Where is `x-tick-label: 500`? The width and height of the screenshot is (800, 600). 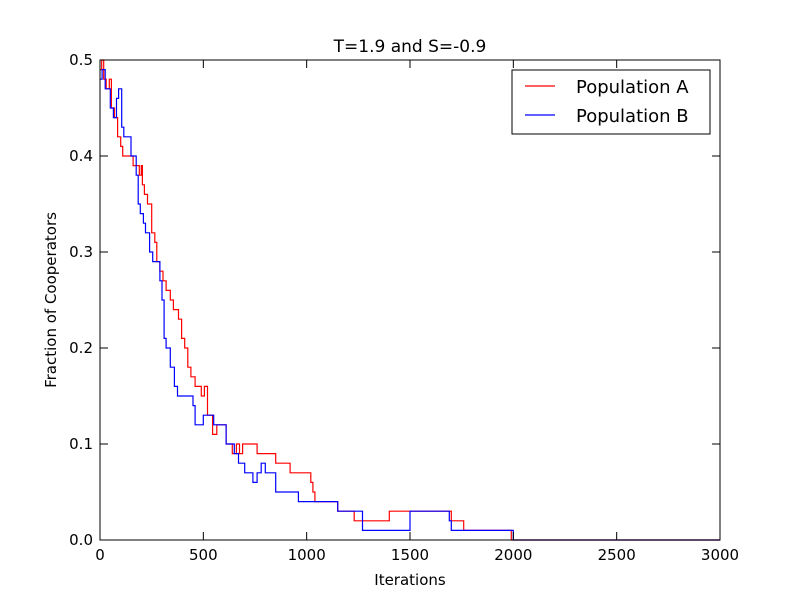
x-tick-label: 500 is located at coordinates (203, 555).